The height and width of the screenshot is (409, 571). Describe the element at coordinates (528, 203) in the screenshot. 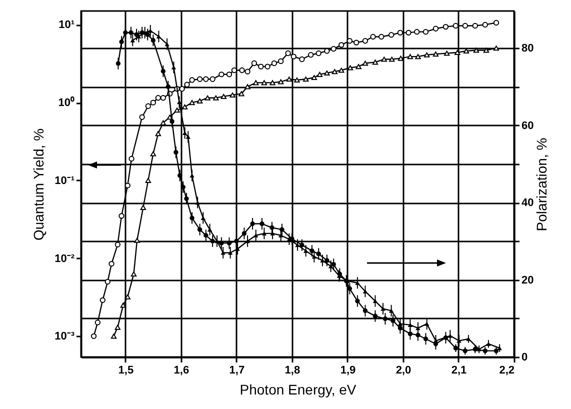

I see `y2-tick-label: 40` at that location.